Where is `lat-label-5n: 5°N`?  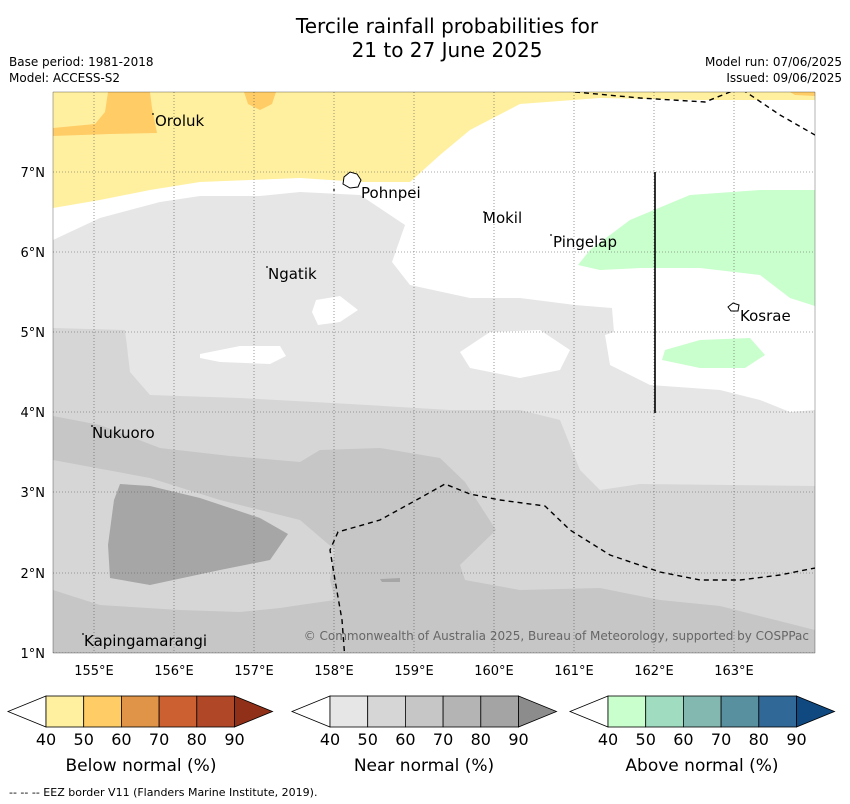 lat-label-5n: 5°N is located at coordinates (33, 333).